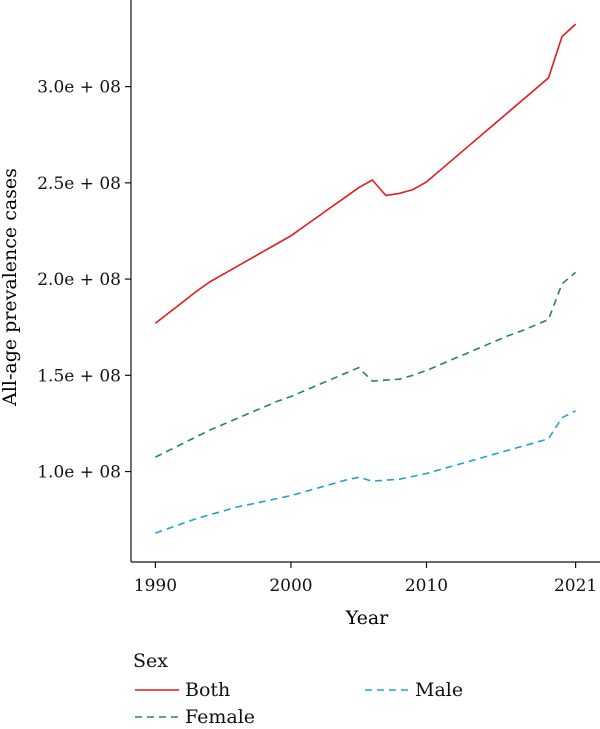 The width and height of the screenshot is (600, 729). I want to click on legend-swatch-both, so click(157, 690).